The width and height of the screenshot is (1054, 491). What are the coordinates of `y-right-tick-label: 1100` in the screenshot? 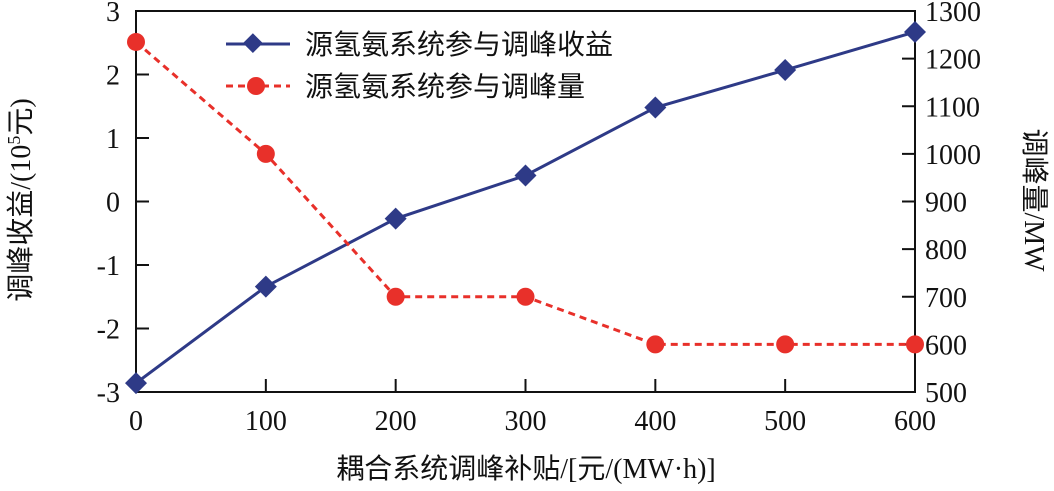 It's located at (952, 107).